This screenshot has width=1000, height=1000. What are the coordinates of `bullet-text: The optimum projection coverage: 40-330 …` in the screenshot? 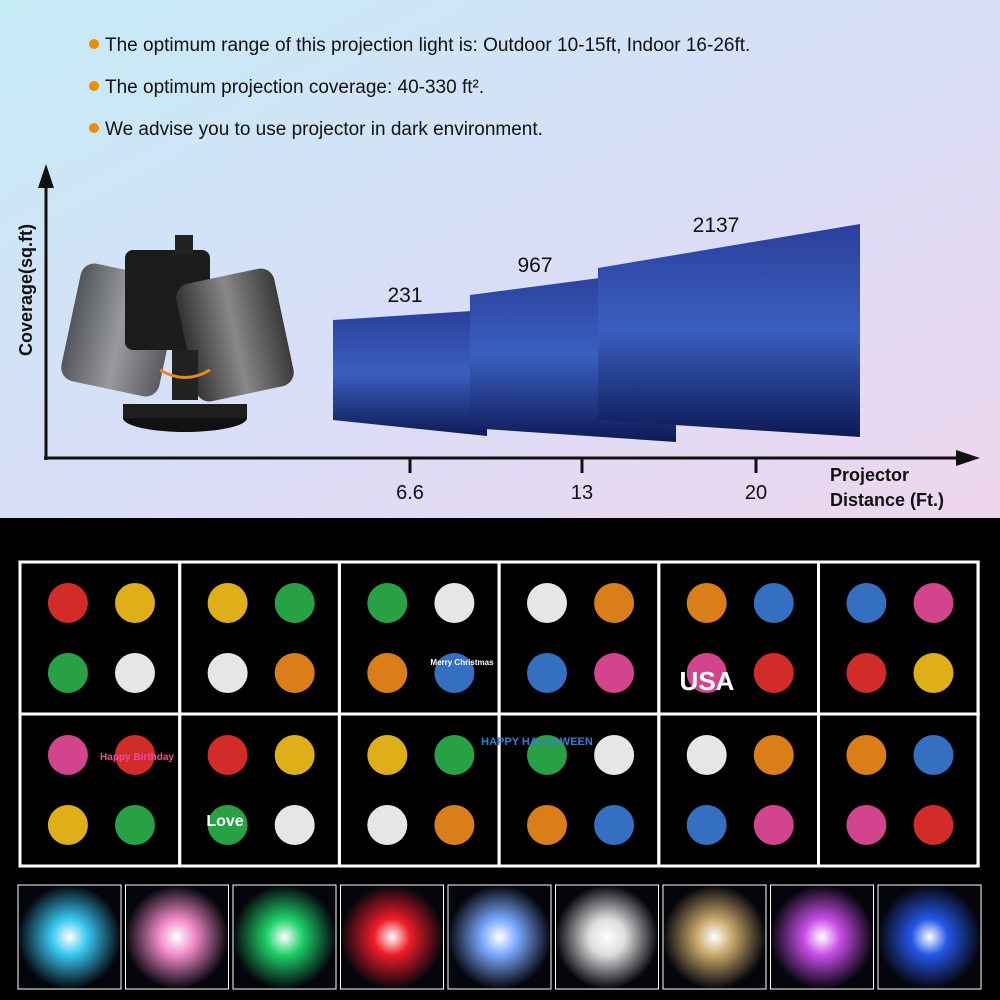 It's located at (294, 87).